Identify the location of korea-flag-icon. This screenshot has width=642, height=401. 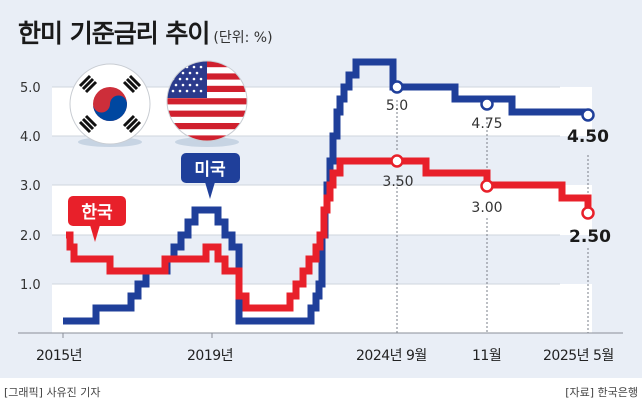
(110, 105).